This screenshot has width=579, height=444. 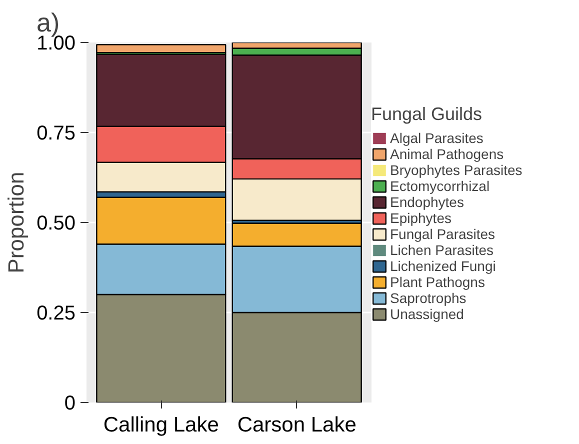 What do you see at coordinates (70, 403) in the screenshot?
I see `y-tick-label: 0` at bounding box center [70, 403].